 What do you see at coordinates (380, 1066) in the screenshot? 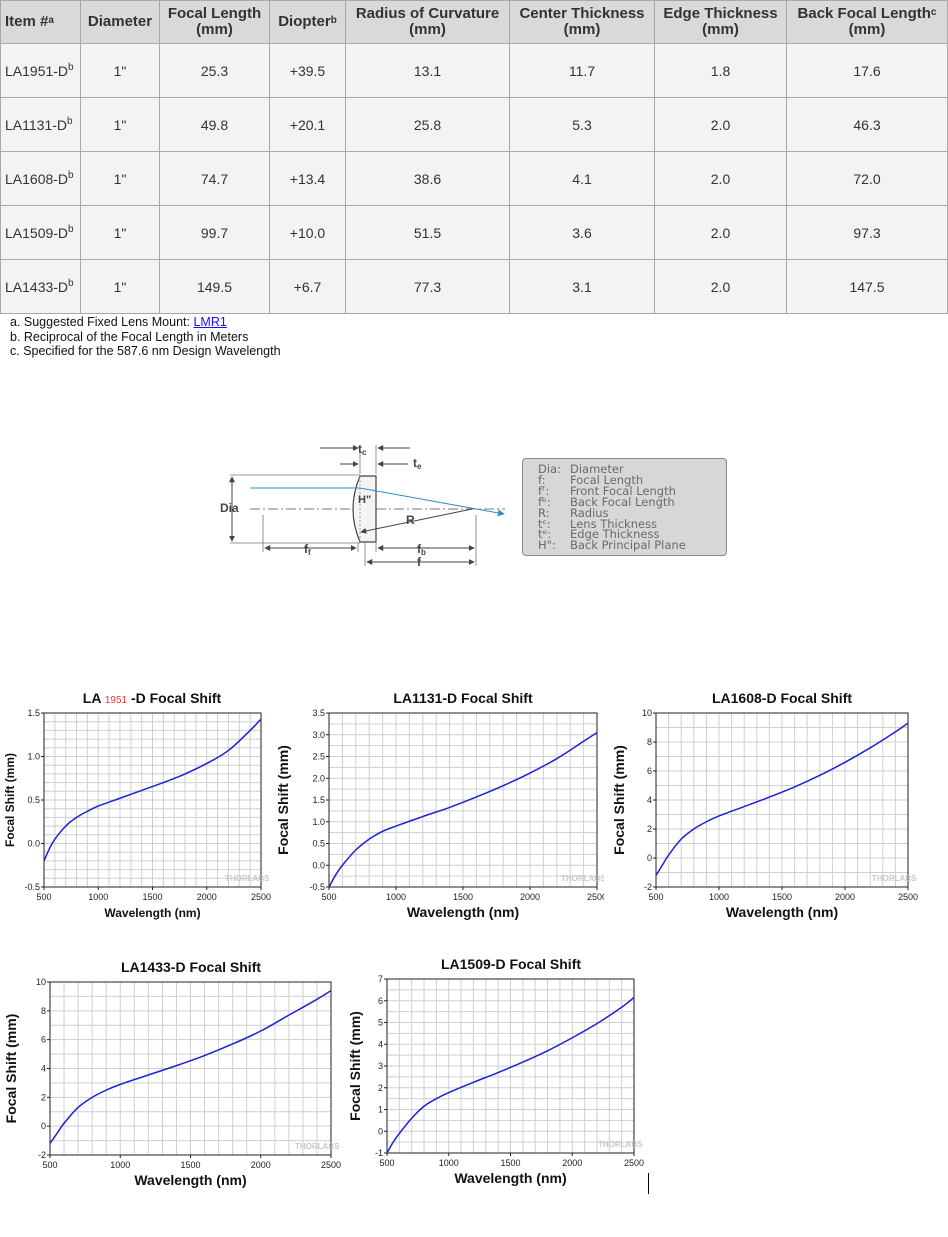
I see `y-tick-label: 3` at bounding box center [380, 1066].